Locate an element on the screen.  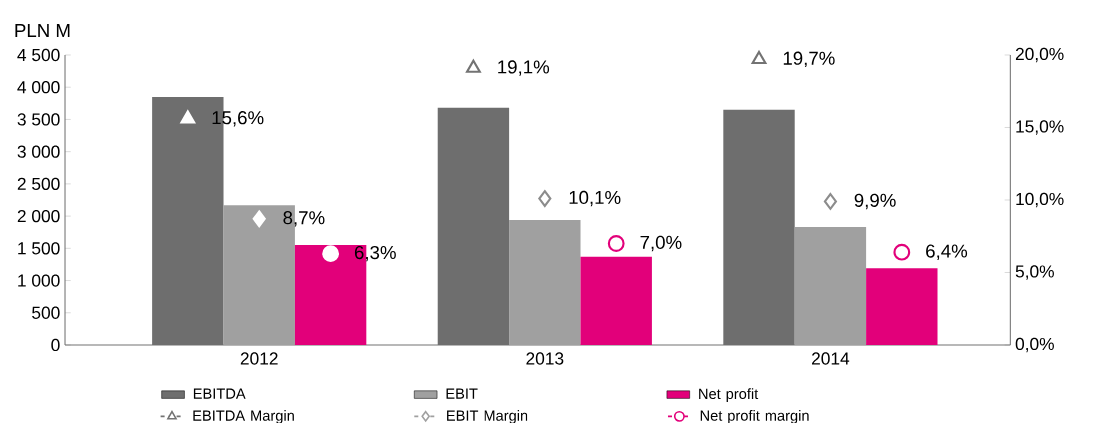
y-tick-label: 3 000 is located at coordinates (38, 151).